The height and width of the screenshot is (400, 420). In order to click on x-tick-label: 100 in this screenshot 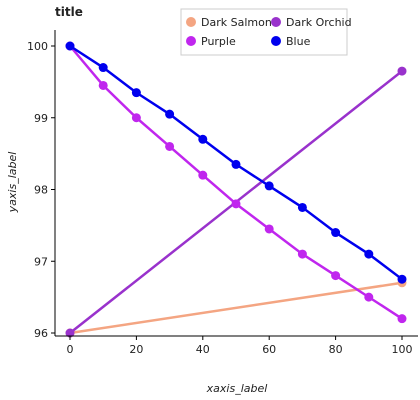, I will do `click(402, 349)`.